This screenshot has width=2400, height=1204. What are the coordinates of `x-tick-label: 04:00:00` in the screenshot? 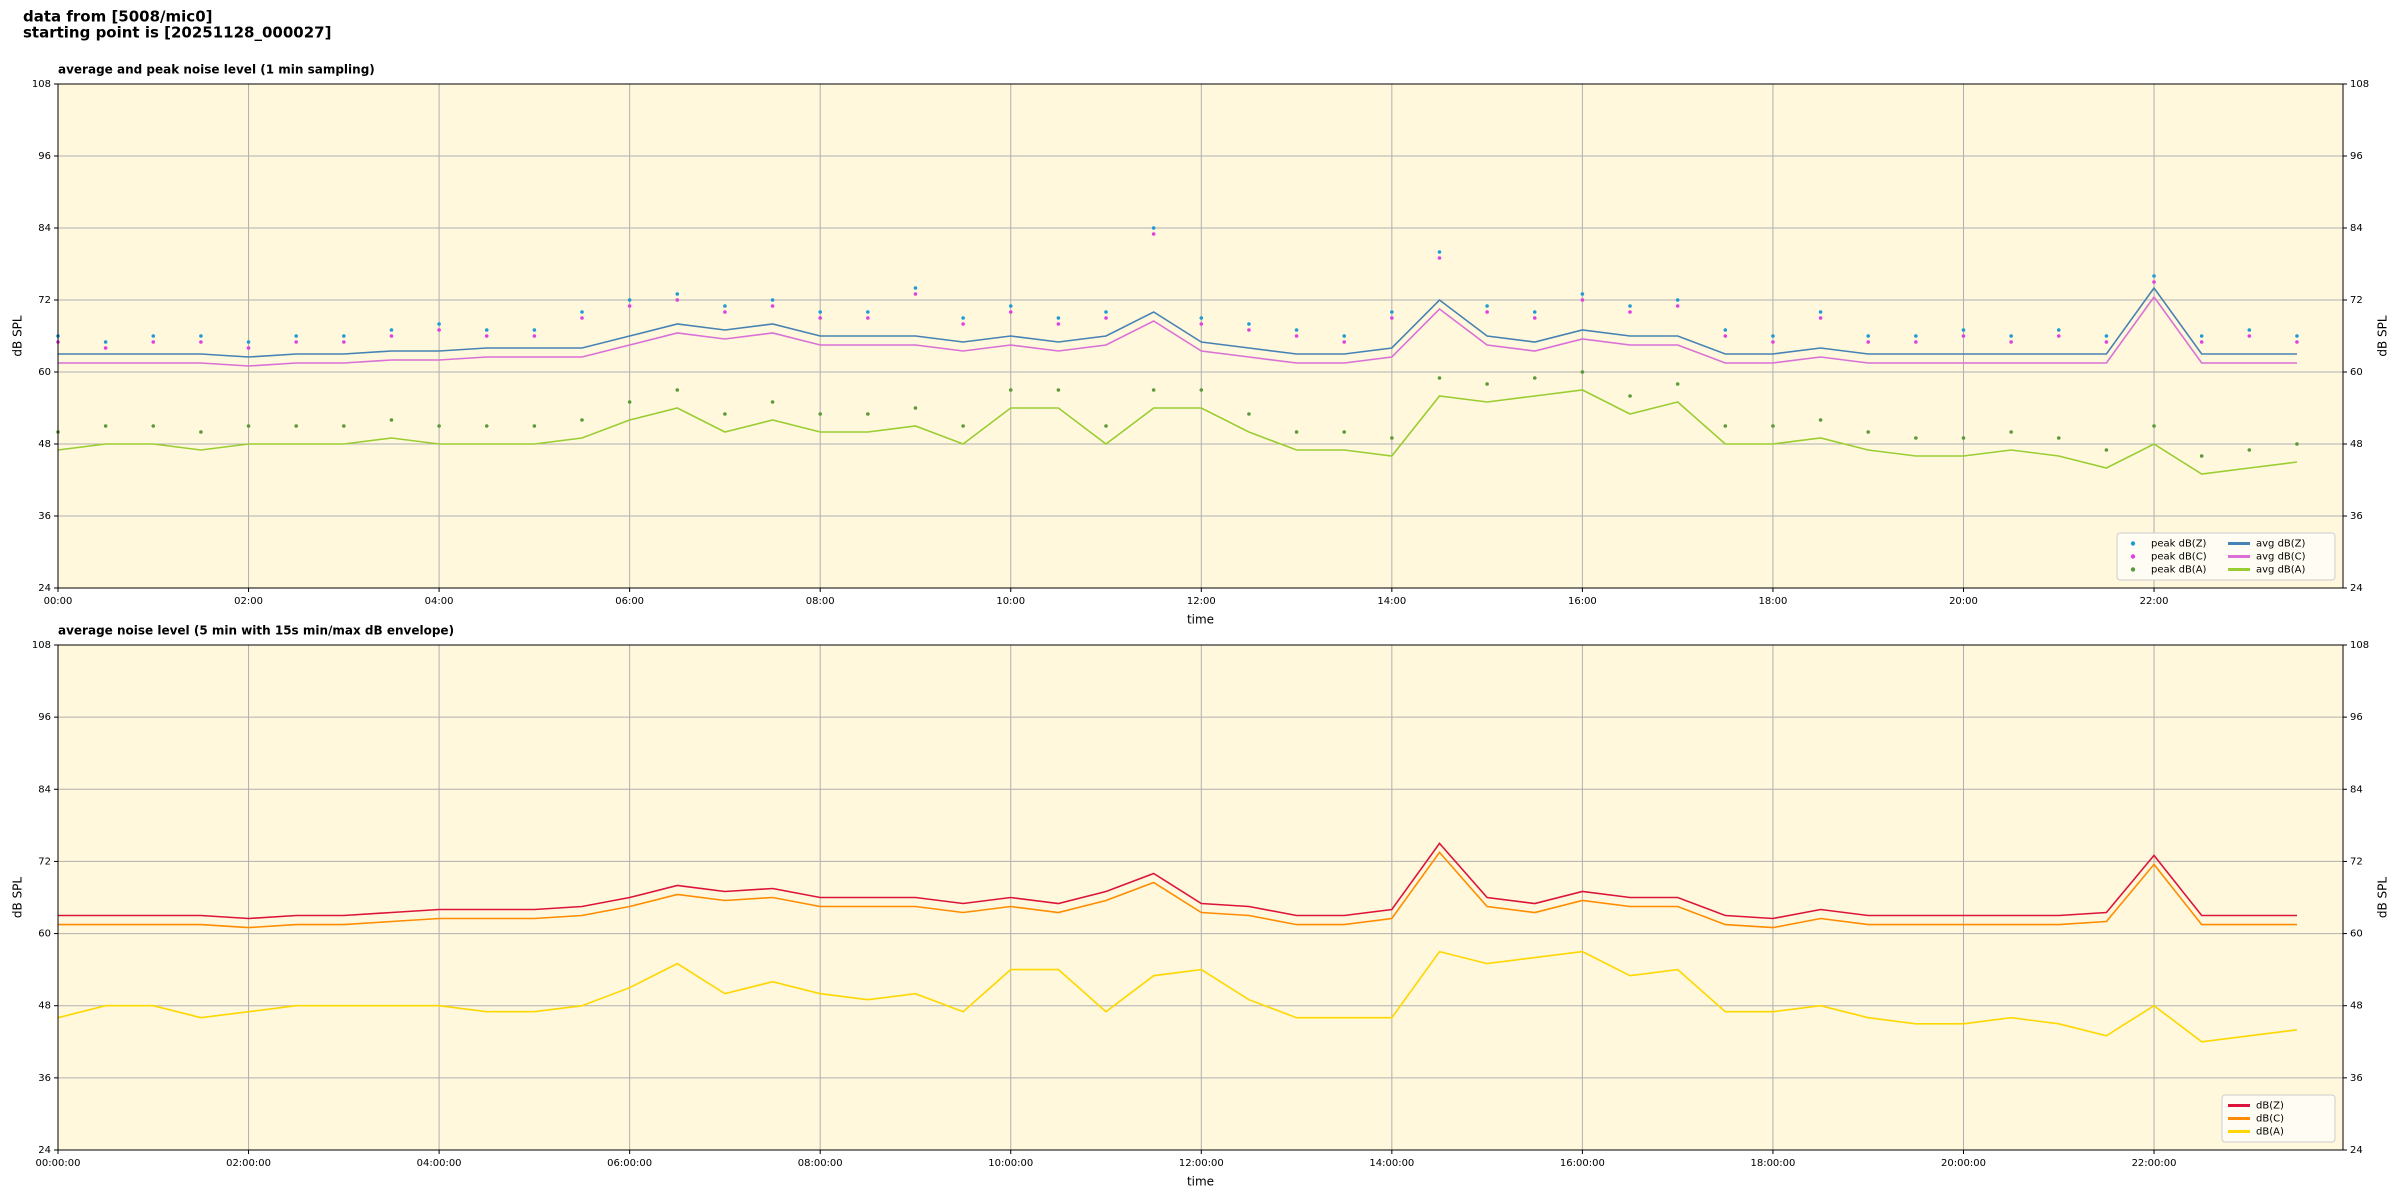 It's located at (439, 1163).